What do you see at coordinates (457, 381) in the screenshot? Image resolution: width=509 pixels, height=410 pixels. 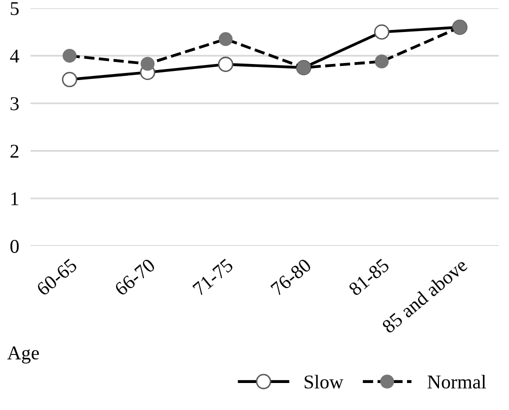 I see `legend-label: Normal` at bounding box center [457, 381].